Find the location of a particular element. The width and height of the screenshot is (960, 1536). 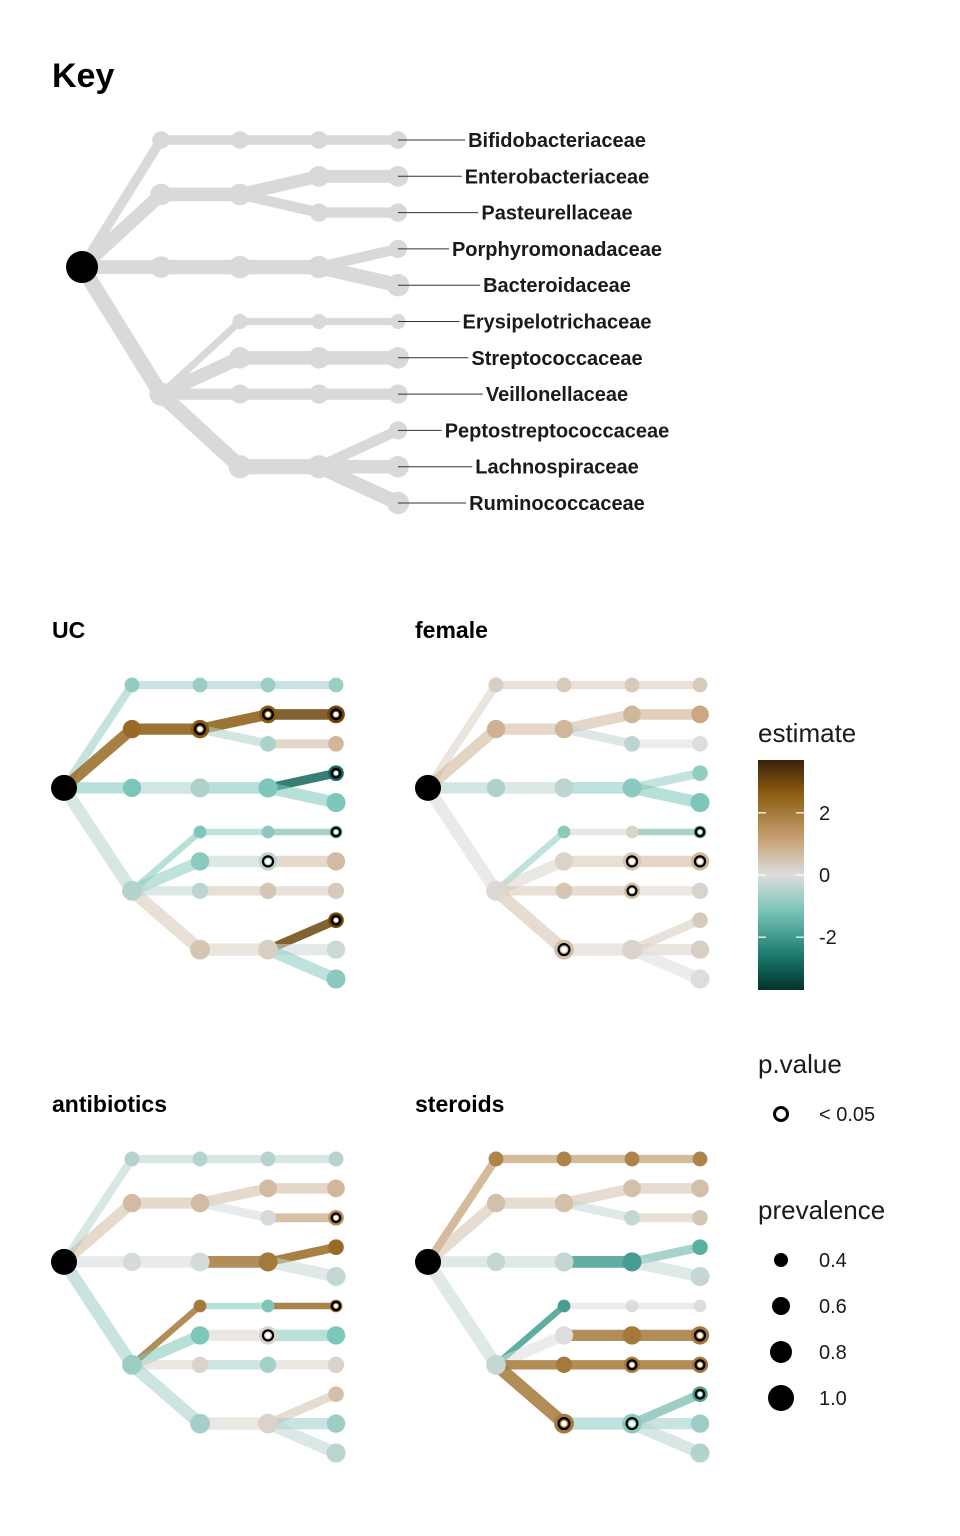

panel2-sig-dot-l3 is located at coordinates (336, 1218).